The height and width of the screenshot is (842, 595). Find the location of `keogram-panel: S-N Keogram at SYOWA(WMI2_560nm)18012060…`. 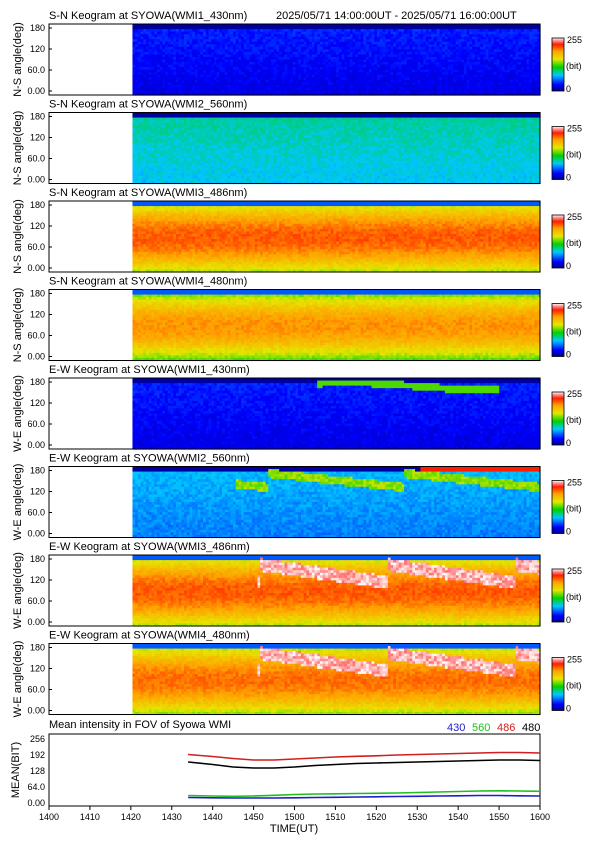

keogram-panel: S-N Keogram at SYOWA(WMI2_560nm)18012060… is located at coordinates (297, 142).